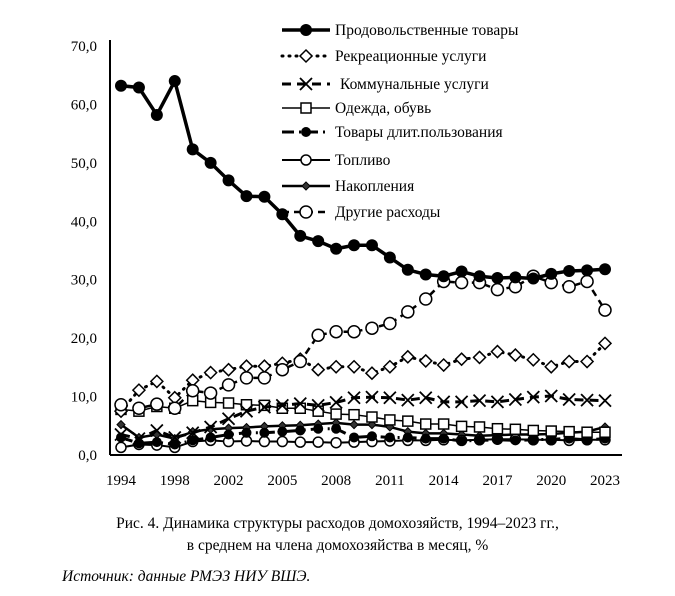 The width and height of the screenshot is (675, 596). What do you see at coordinates (363, 377) in the screenshot?
I see `series-line-recreation` at bounding box center [363, 377].